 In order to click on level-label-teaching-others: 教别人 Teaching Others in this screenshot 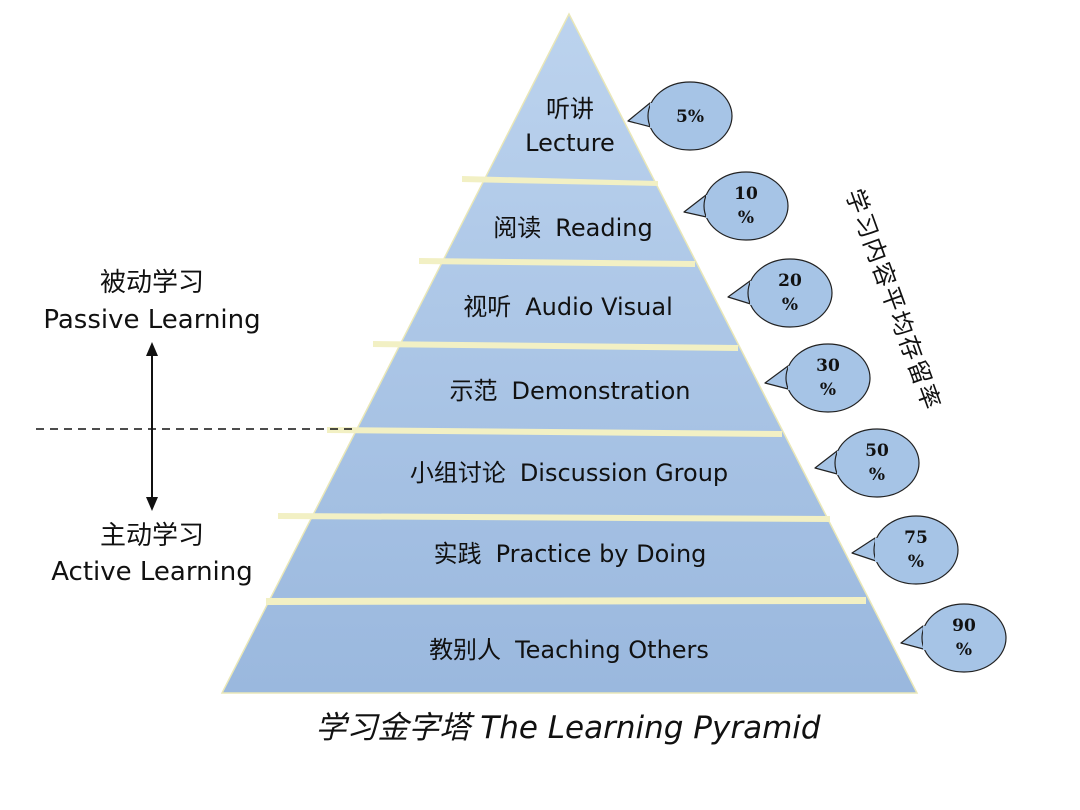, I will do `click(569, 650)`.